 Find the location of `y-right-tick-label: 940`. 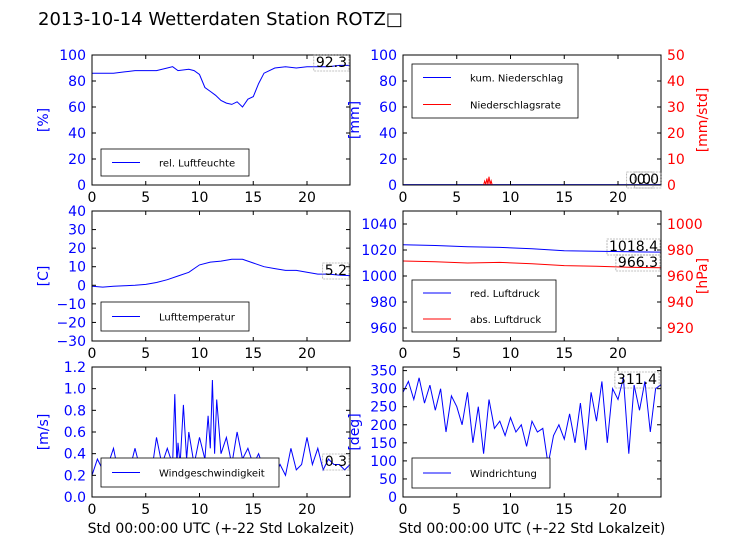

y-right-tick-label: 940 is located at coordinates (680, 303).